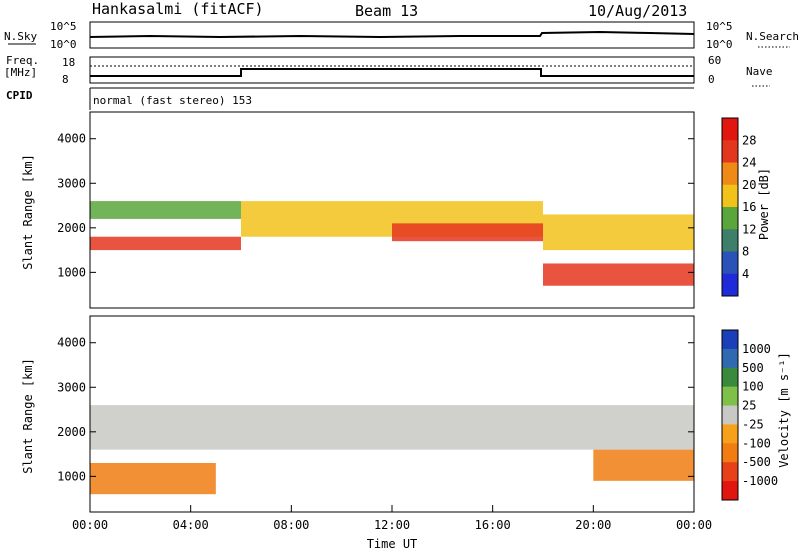 This screenshot has height=554, width=800. What do you see at coordinates (71, 387) in the screenshot?
I see `velocity-ytick-label-2: 3000` at bounding box center [71, 387].